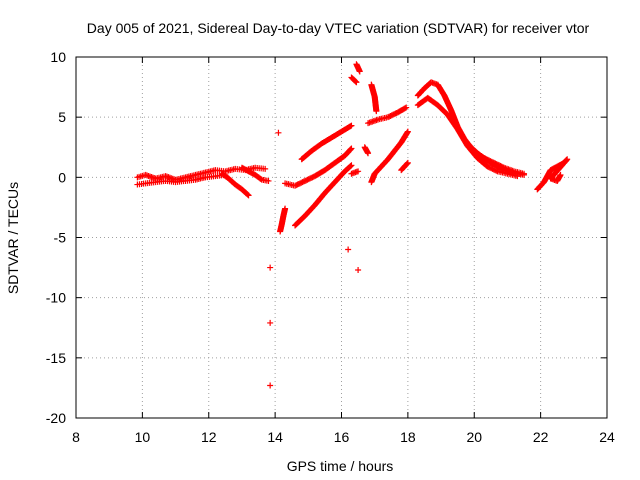 Image resolution: width=640 pixels, height=480 pixels. What do you see at coordinates (282, 182) in the screenshot?
I see `series-arc-f` at bounding box center [282, 182].